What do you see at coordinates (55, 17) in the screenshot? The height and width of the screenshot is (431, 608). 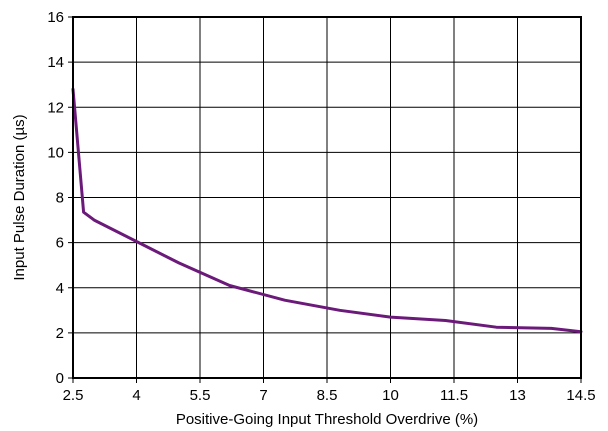 I see `y-tick-label: 16` at bounding box center [55, 17].